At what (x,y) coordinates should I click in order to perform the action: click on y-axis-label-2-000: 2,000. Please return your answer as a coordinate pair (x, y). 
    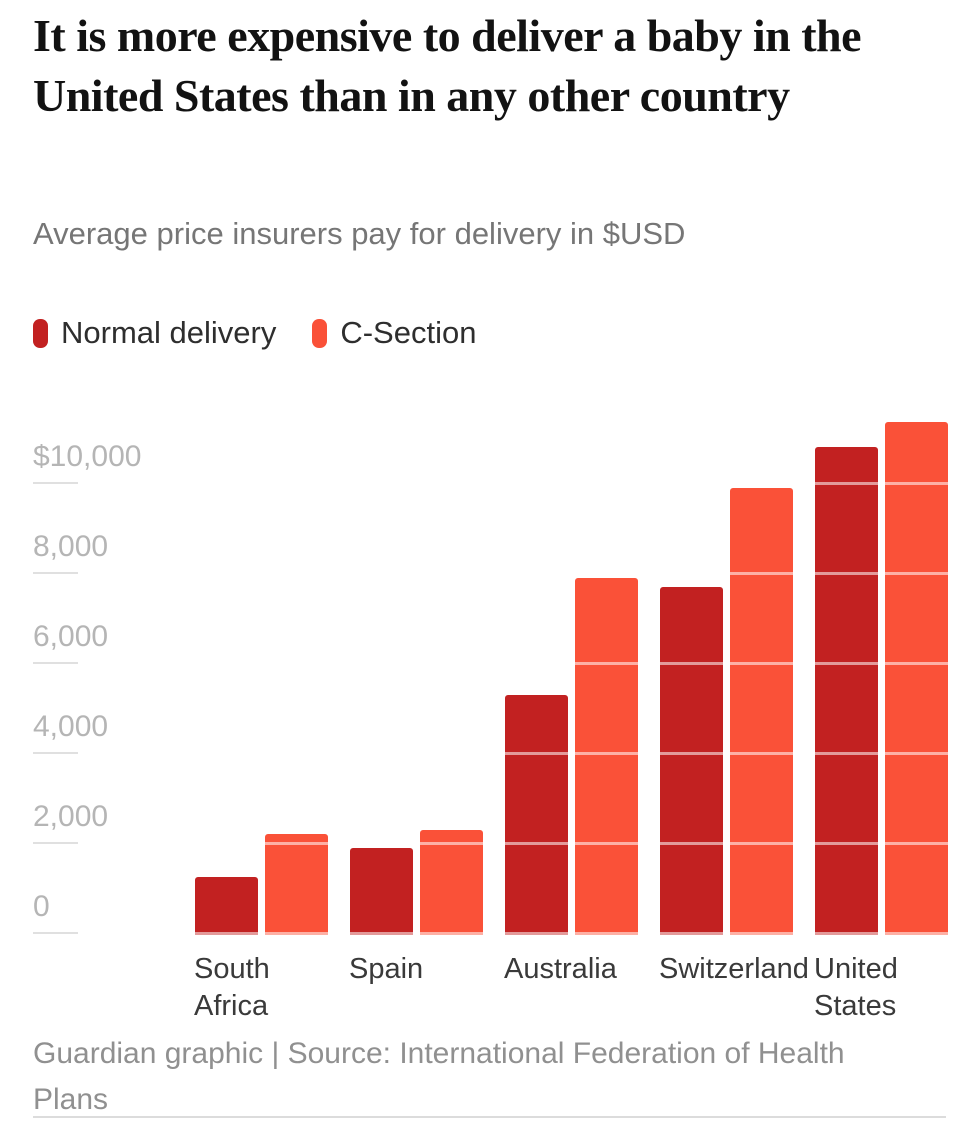
    Looking at the image, I should click on (71, 816).